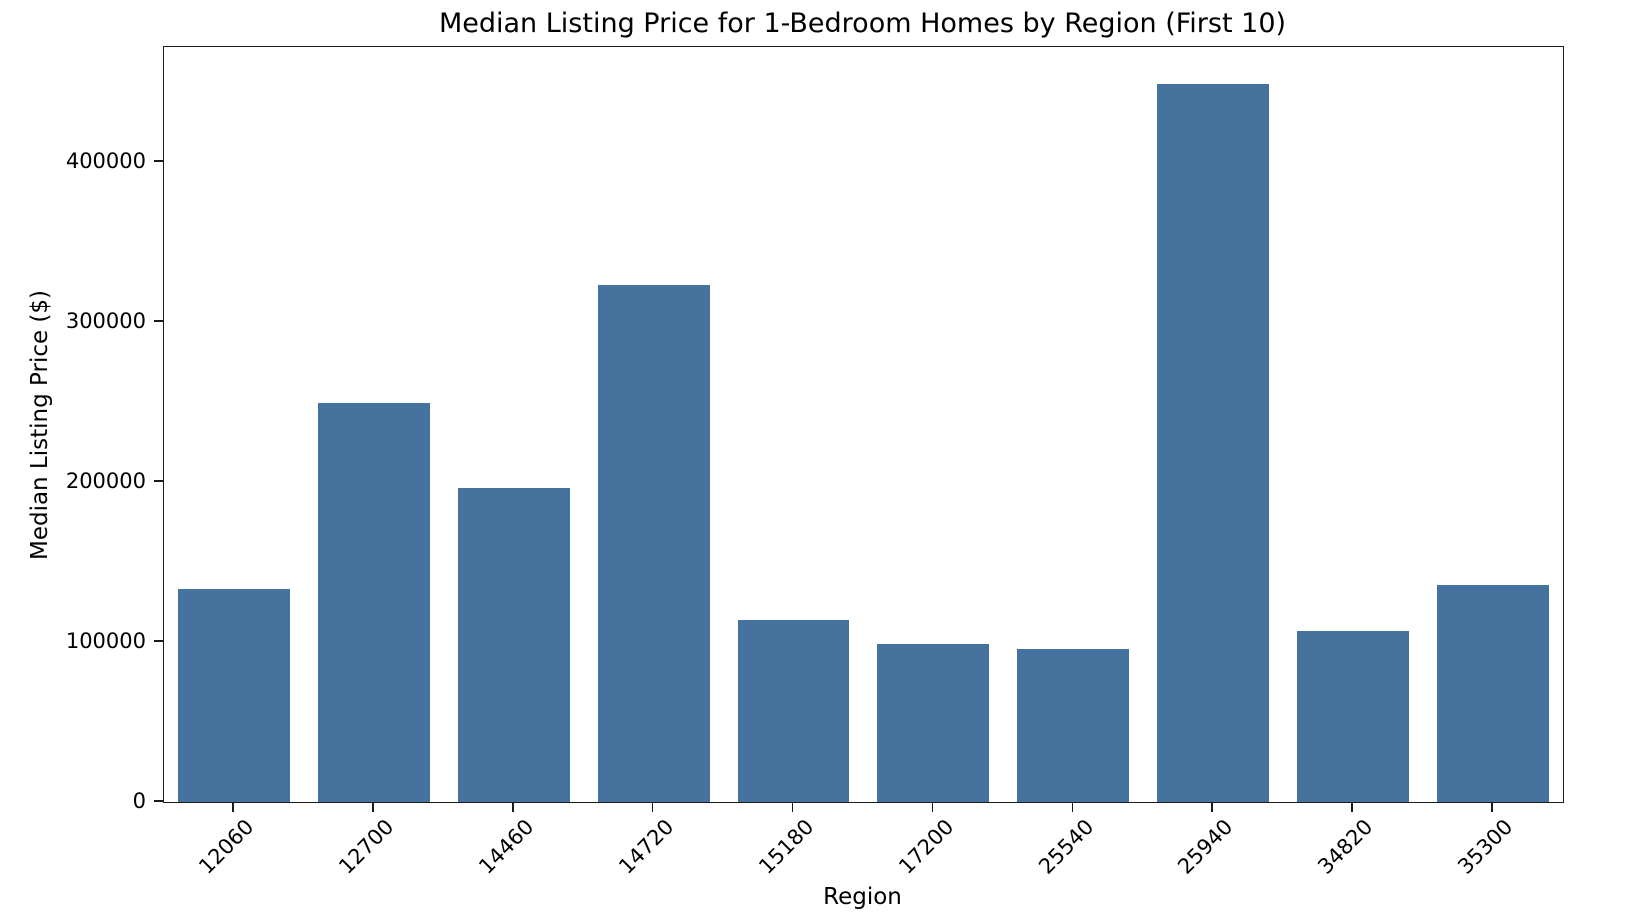  Describe the element at coordinates (862, 897) in the screenshot. I see `x-axis-label: Region` at that location.